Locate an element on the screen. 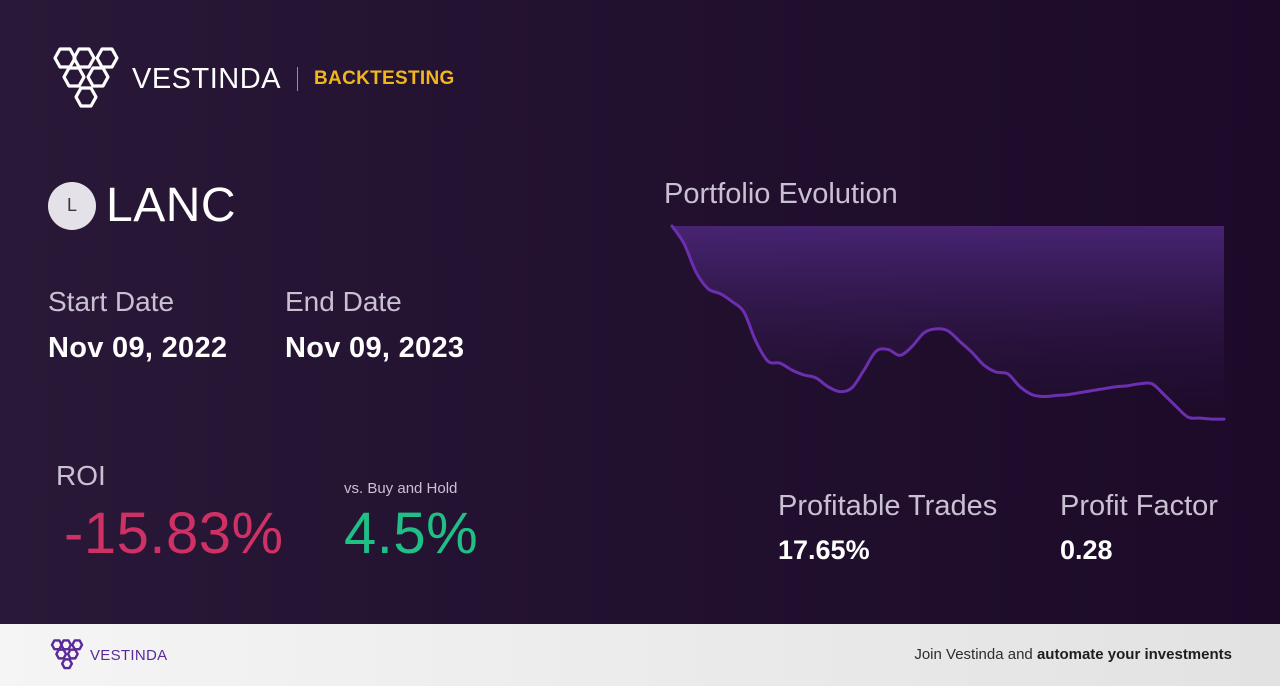 Image resolution: width=1280 pixels, height=686 pixels. profit-factor-label: Profit Factor is located at coordinates (1139, 506).